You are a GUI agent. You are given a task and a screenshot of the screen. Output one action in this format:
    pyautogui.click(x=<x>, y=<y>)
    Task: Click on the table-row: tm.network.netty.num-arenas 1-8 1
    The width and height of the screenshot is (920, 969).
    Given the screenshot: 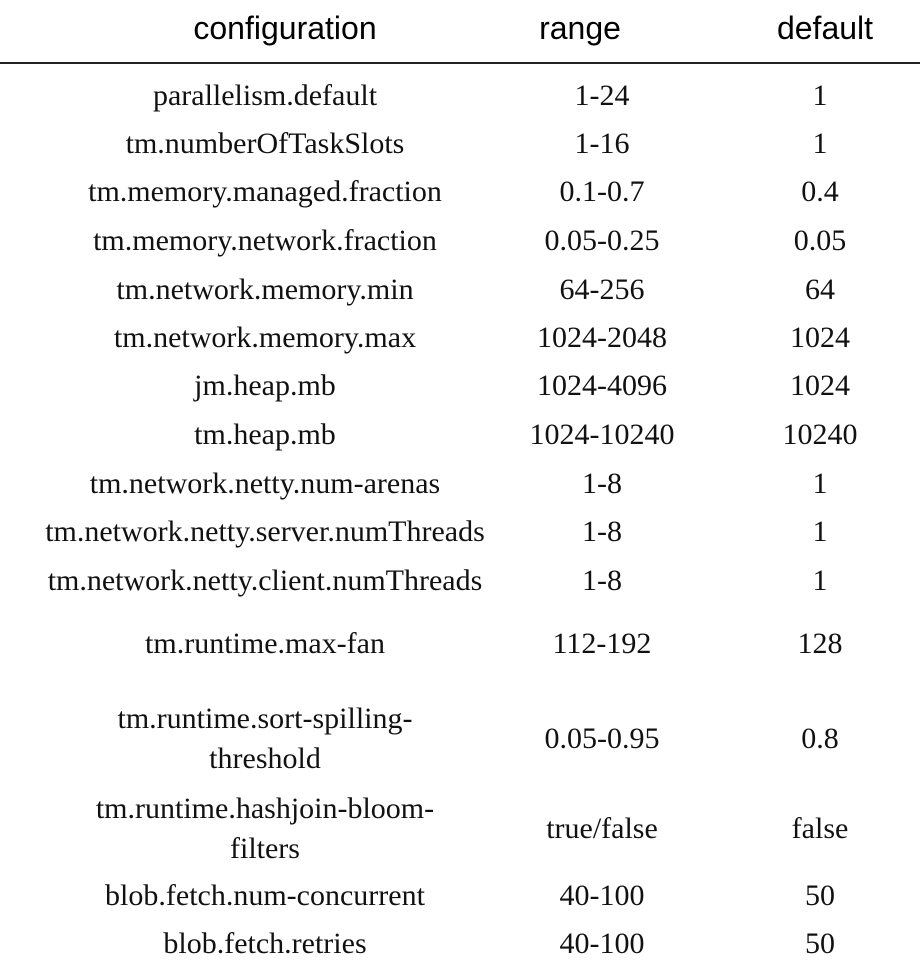 What is the action you would take?
    pyautogui.click(x=460, y=484)
    